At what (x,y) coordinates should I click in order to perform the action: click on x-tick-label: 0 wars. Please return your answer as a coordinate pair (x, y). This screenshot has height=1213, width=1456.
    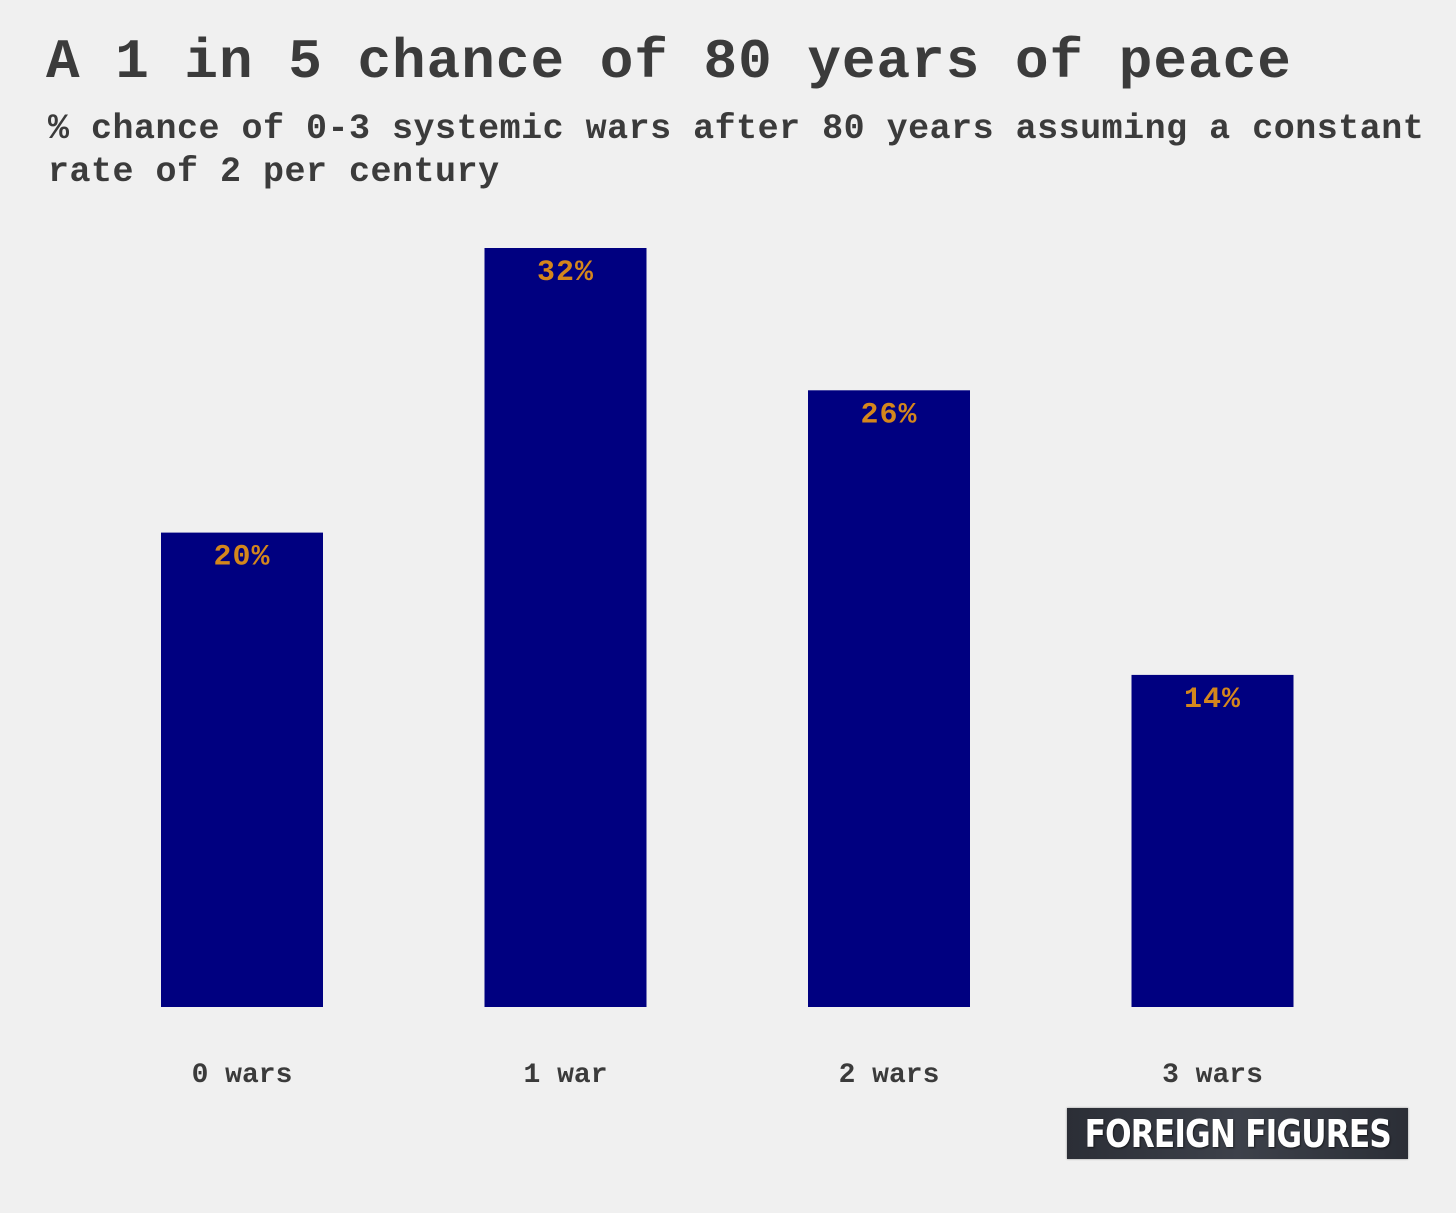
    Looking at the image, I should click on (242, 1075).